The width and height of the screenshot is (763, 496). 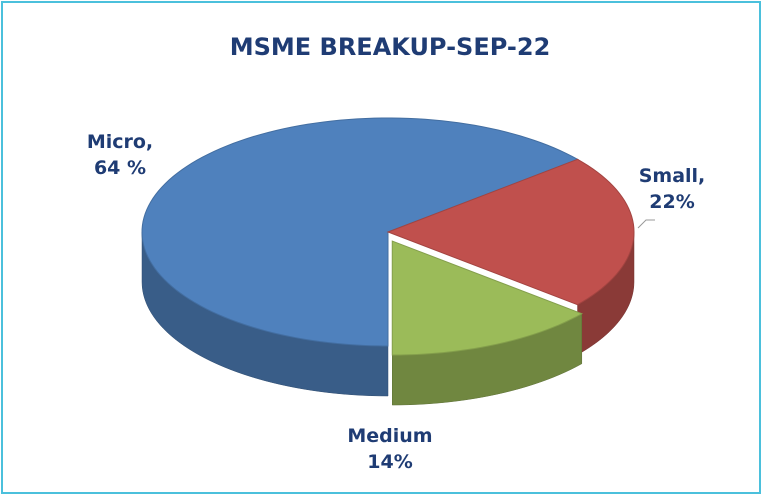 I want to click on chart-title: MSME BREAKUP-SEP-22, so click(x=390, y=47).